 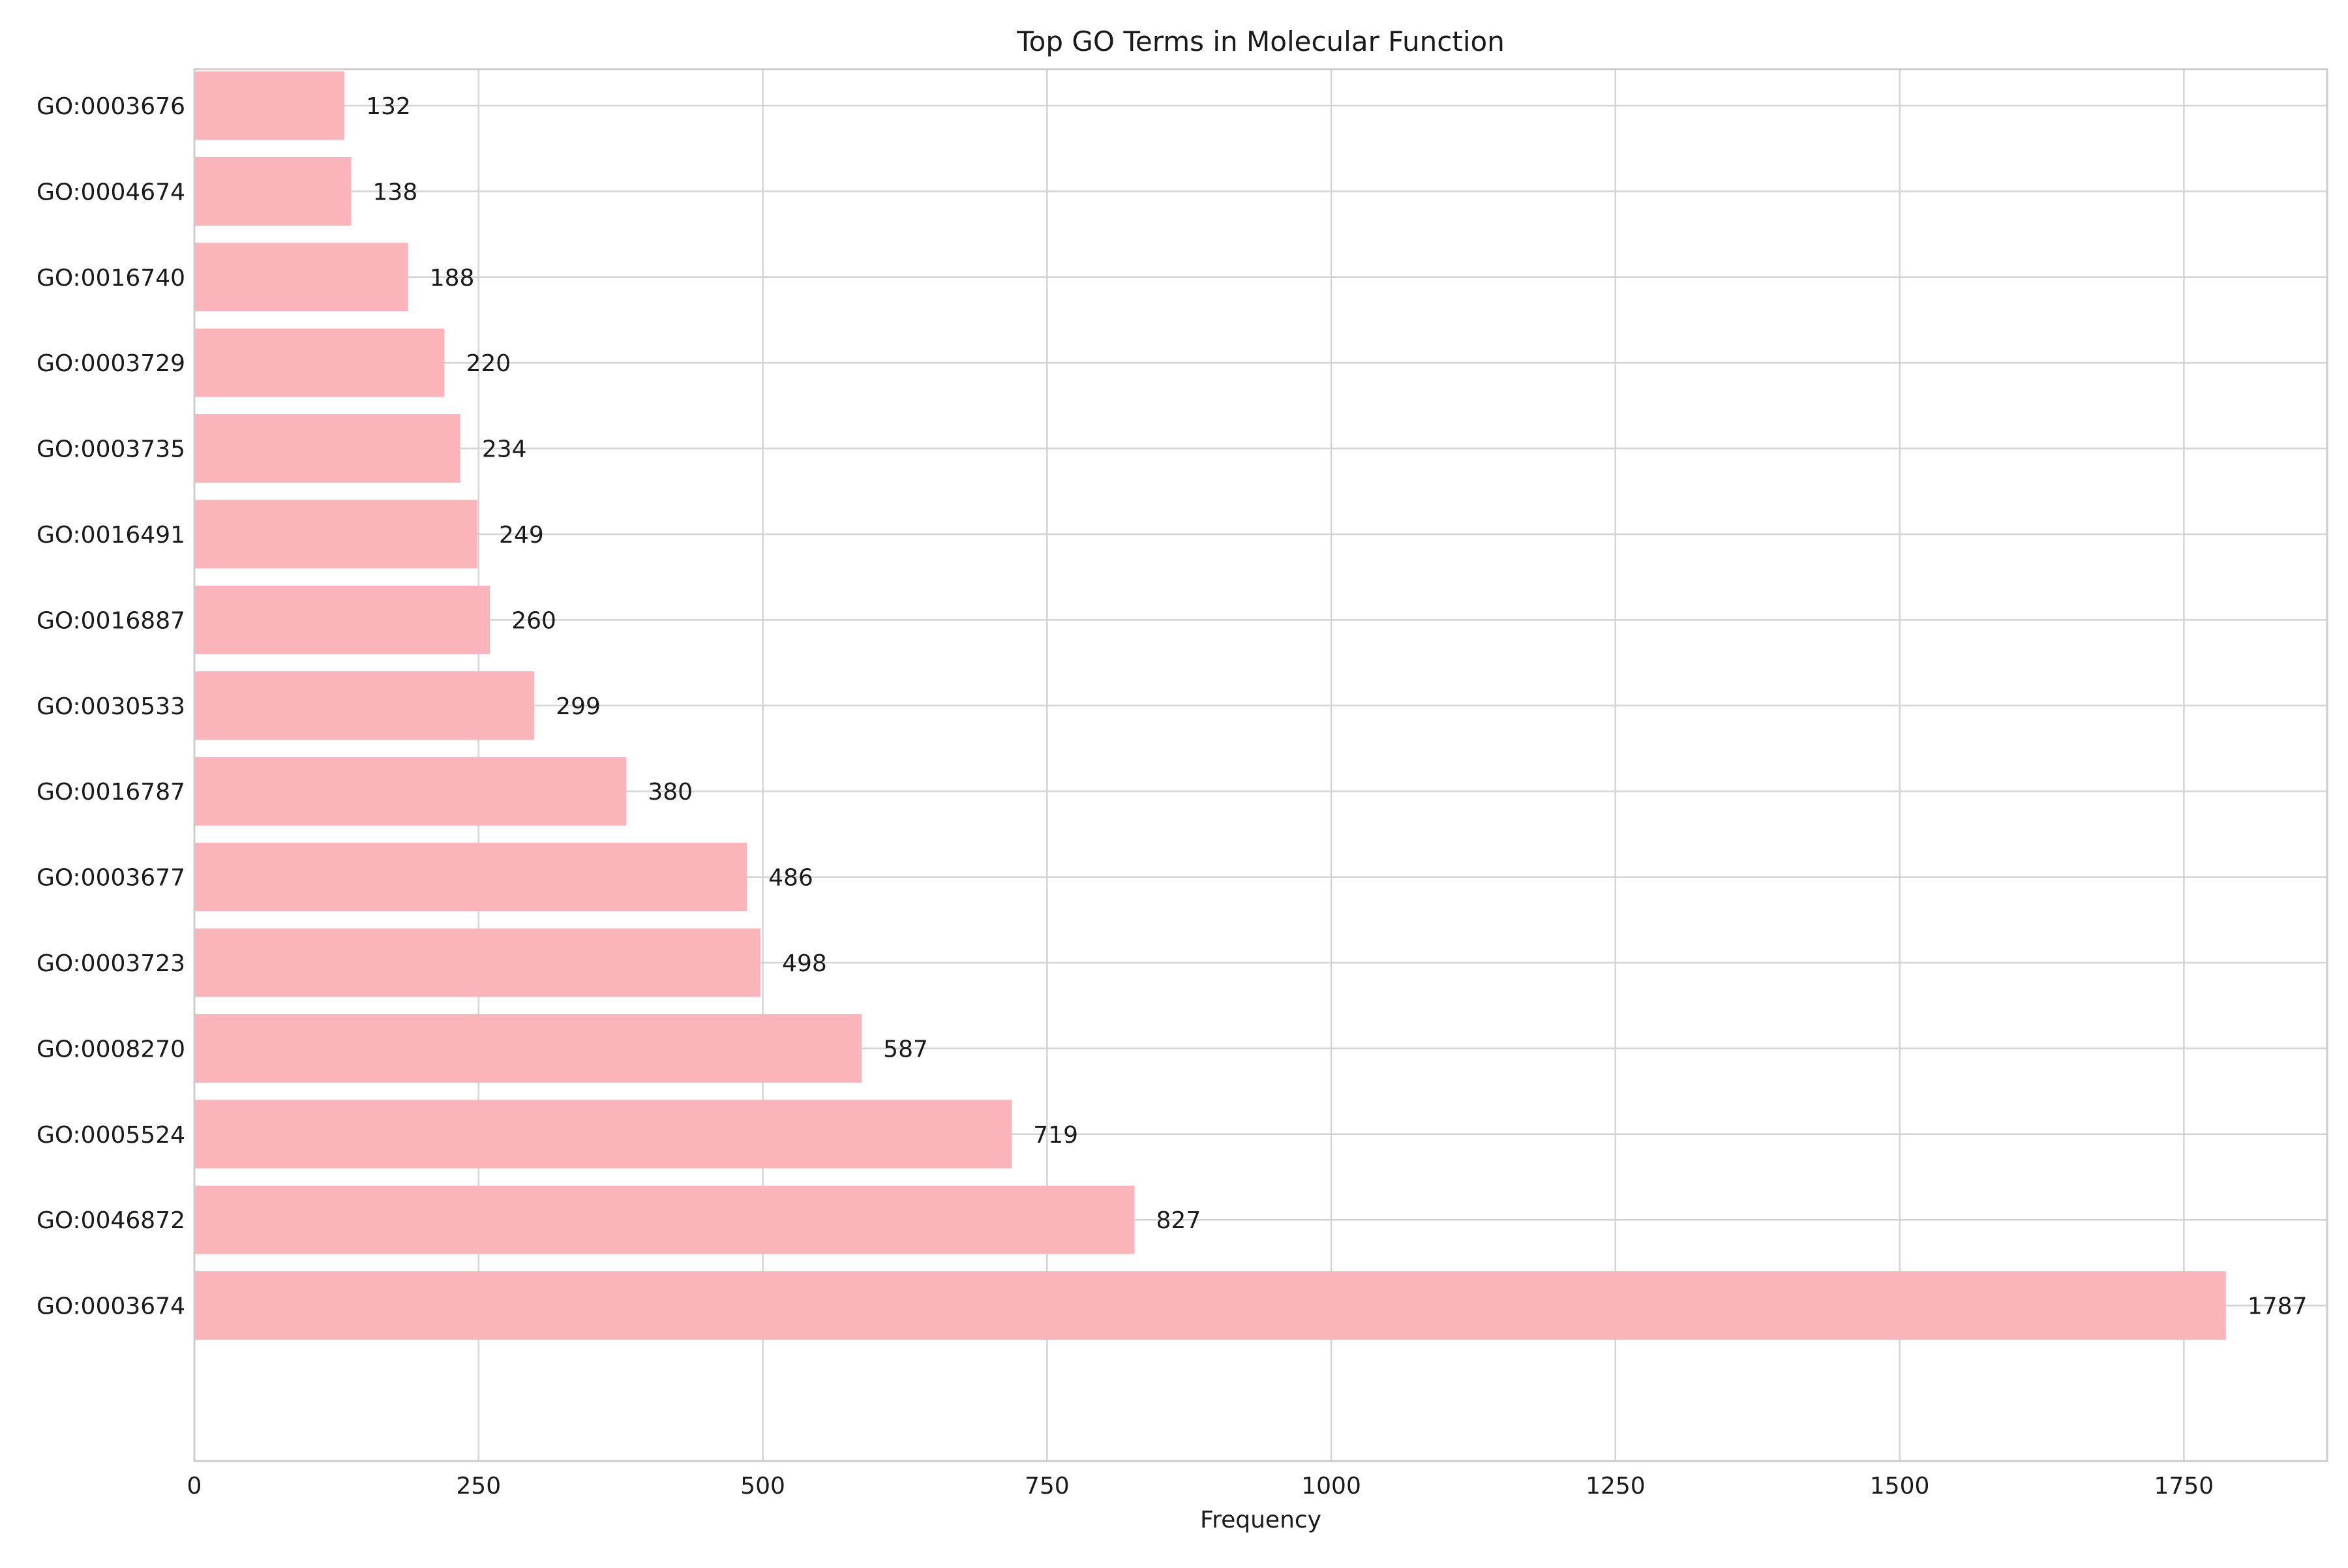 I want to click on data-label: 827, so click(x=1179, y=1220).